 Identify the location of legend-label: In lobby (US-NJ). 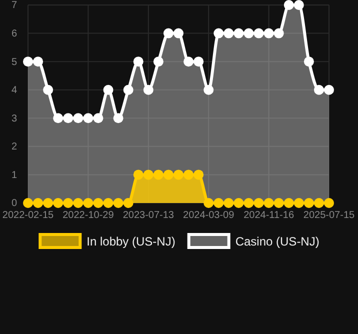
(131, 241).